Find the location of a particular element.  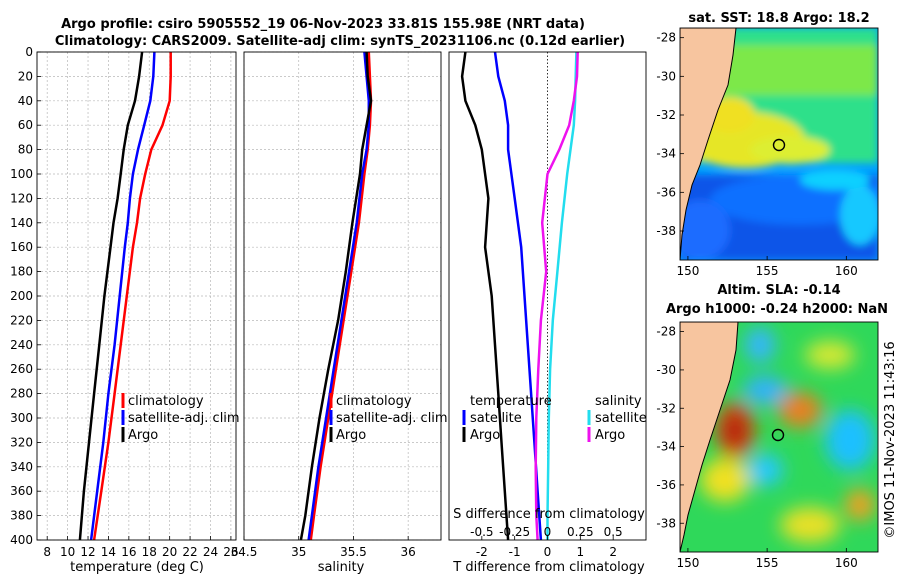

salinity-difference-label: S difference from climatology is located at coordinates (549, 514).